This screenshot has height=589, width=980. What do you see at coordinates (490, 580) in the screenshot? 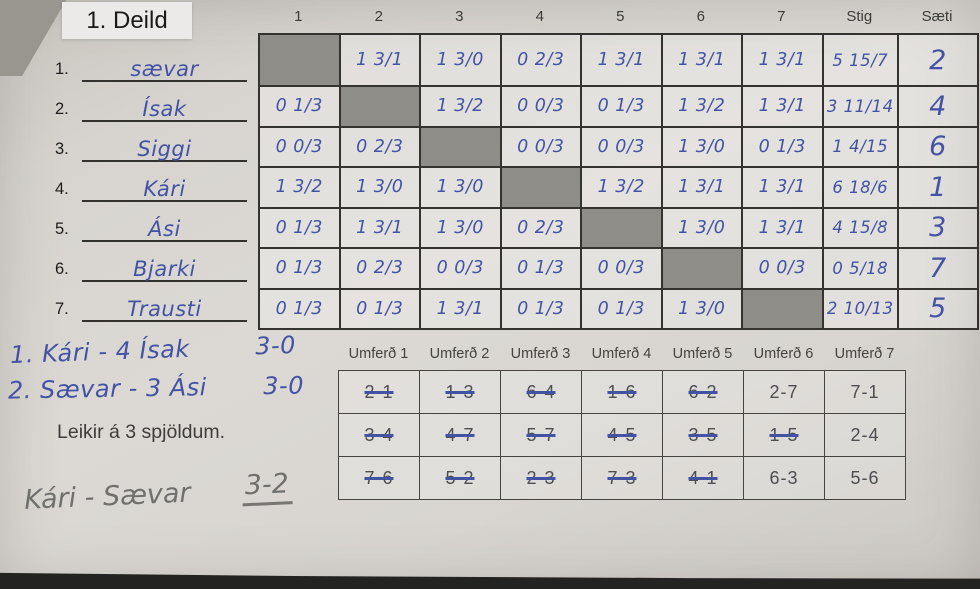
I see `table-surface-bottom` at bounding box center [490, 580].